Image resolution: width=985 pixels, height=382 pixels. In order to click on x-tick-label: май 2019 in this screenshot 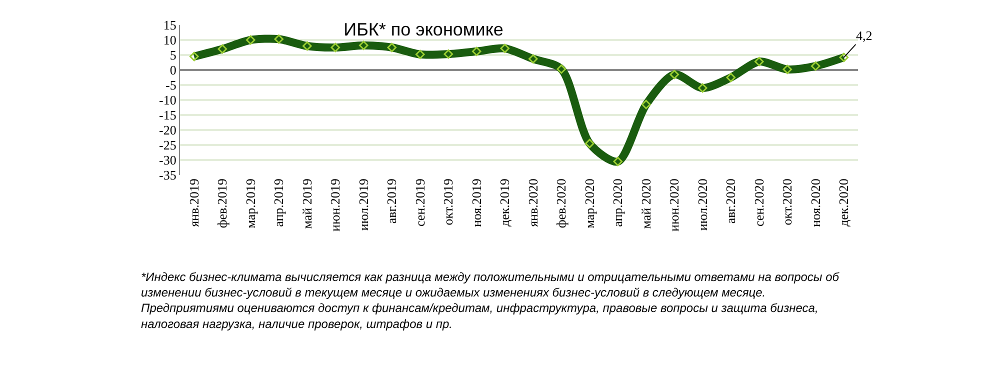, I will do `click(306, 203)`.